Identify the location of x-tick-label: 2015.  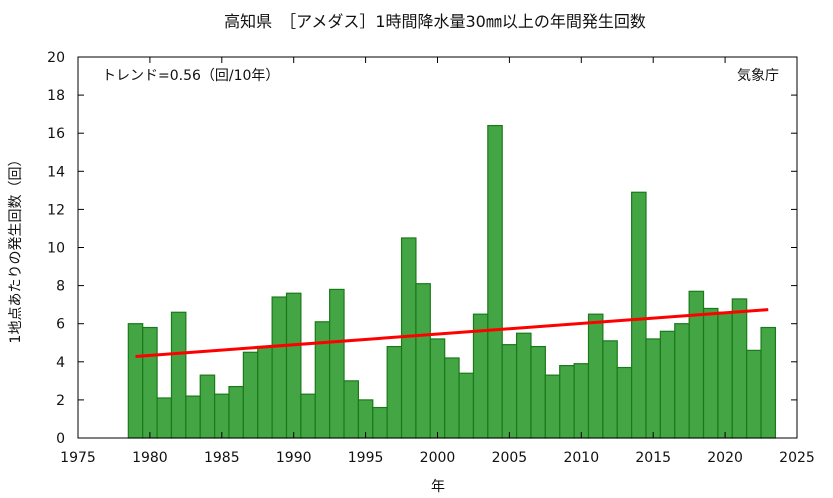
(653, 458).